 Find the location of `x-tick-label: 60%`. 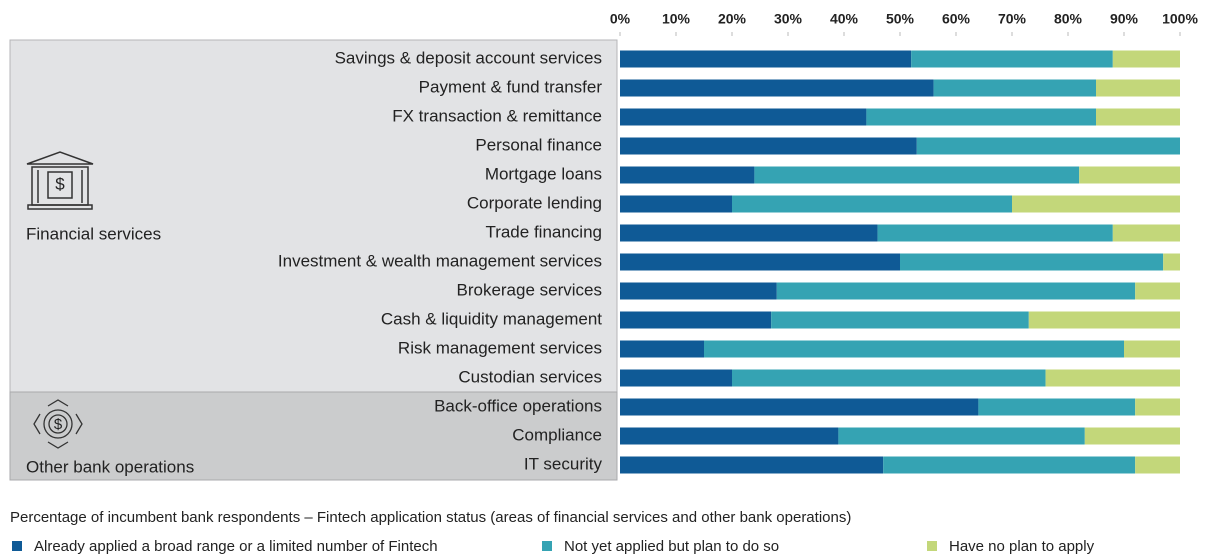

x-tick-label: 60% is located at coordinates (956, 19).